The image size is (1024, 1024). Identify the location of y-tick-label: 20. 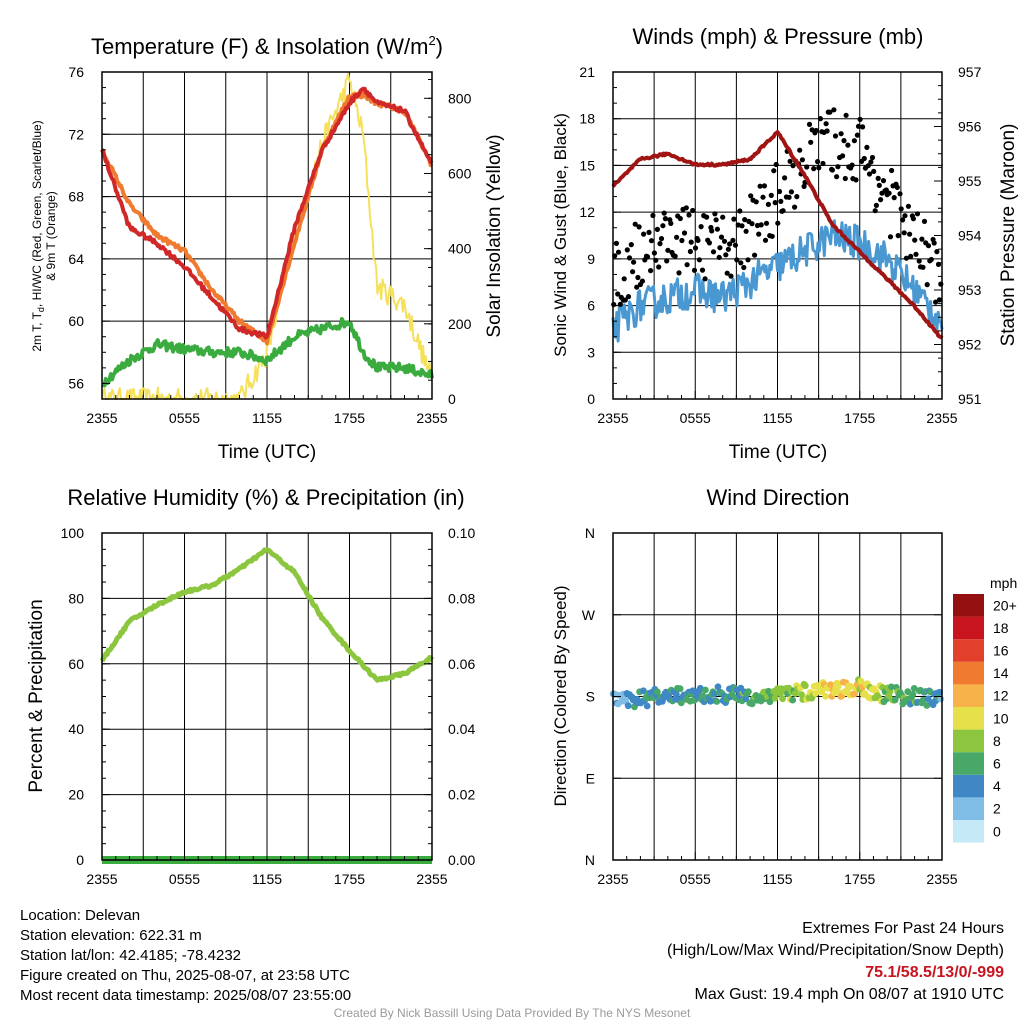
(76, 795).